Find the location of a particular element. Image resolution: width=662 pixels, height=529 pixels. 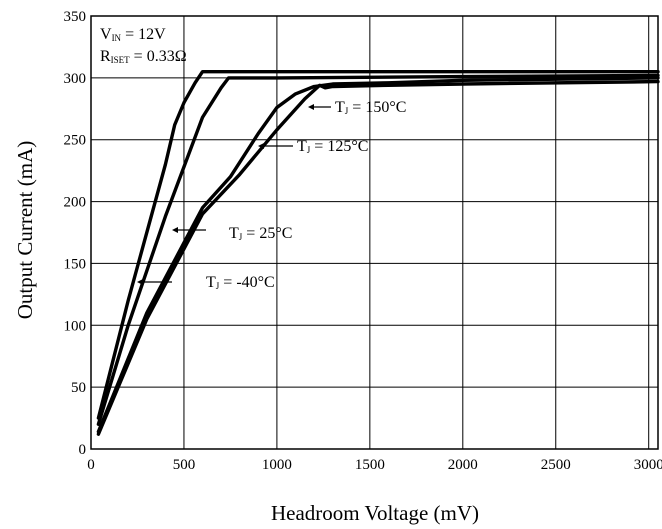

annotation-tj-125: TJ = 125°C is located at coordinates (313, 146).